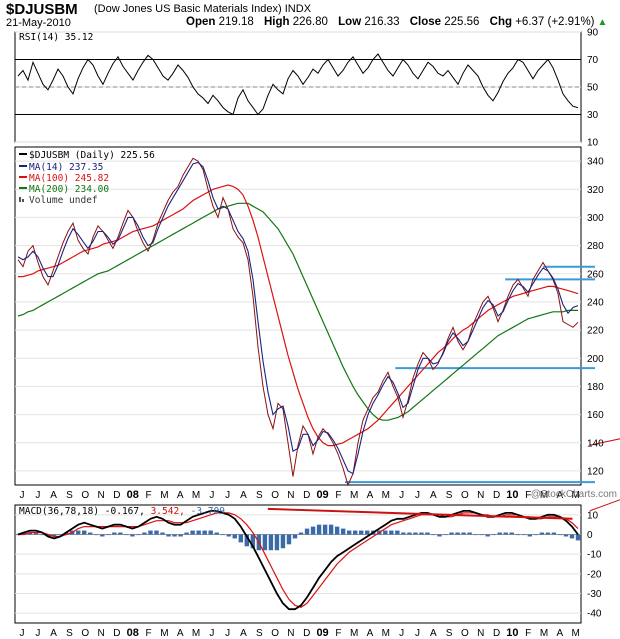 This screenshot has height=639, width=620. I want to click on price-y-tick: 260, so click(595, 274).